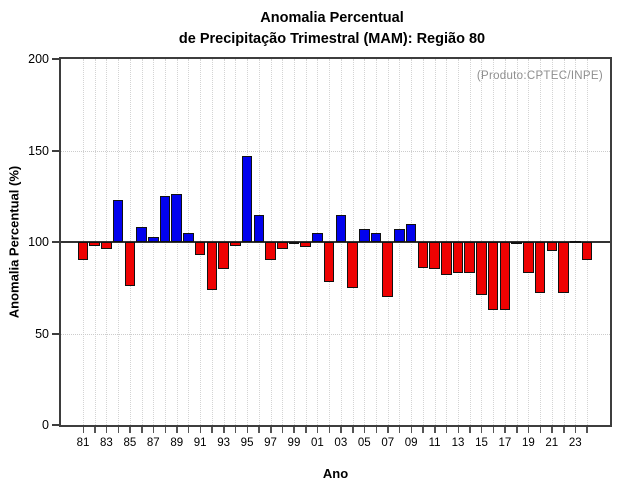  What do you see at coordinates (83, 443) in the screenshot?
I see `x-axis-tick-label: 81` at bounding box center [83, 443].